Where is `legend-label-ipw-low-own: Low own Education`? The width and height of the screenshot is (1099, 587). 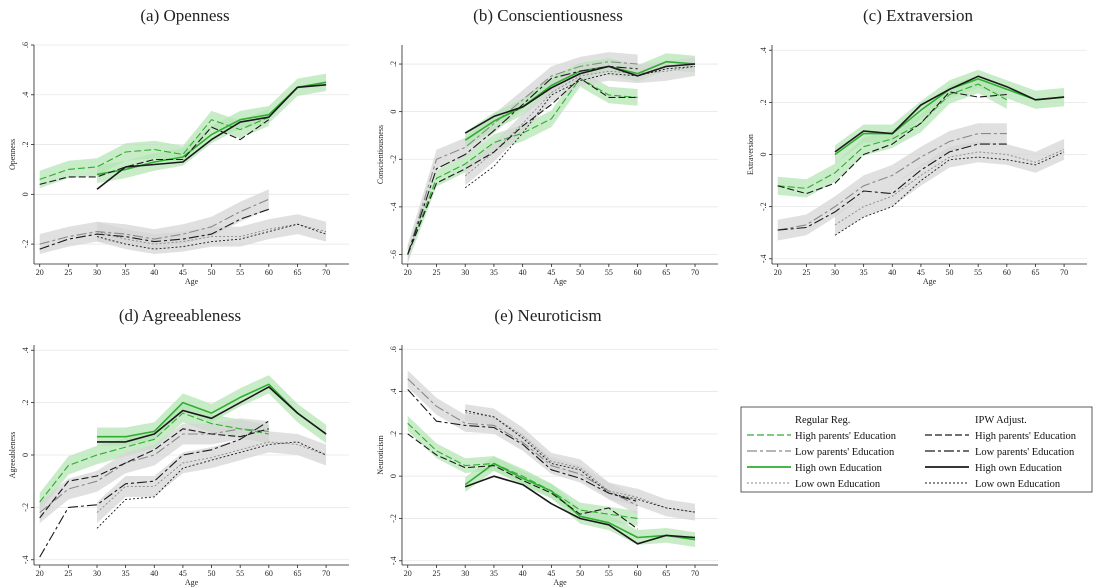 legend-label-ipw-low-own: Low own Education is located at coordinates (1018, 484).